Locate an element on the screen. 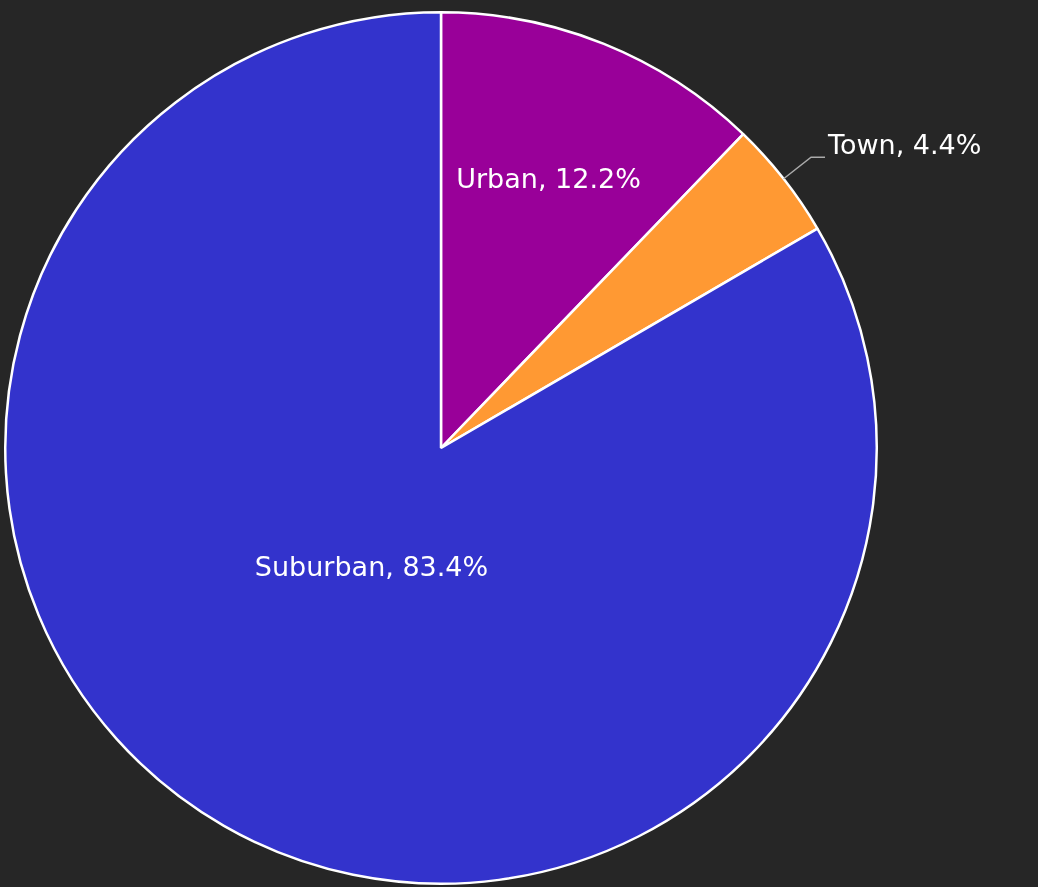 This screenshot has width=1038, height=887. slice-label: Urban, 12.2% is located at coordinates (548, 179).